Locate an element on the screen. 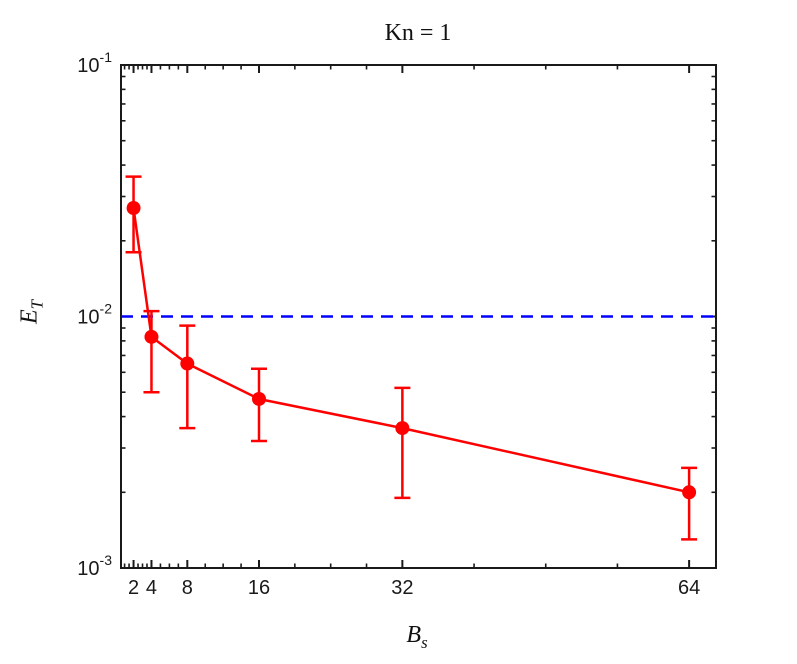  x-tick-label: 32 is located at coordinates (402, 588).